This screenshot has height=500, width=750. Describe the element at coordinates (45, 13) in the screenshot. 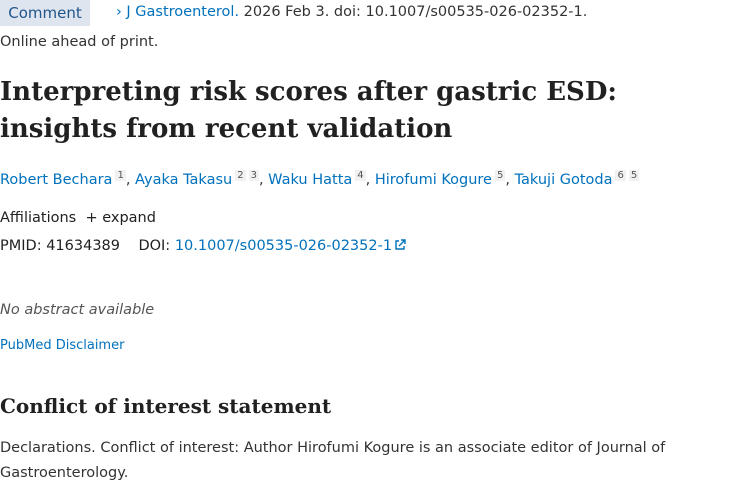

I see `comment-button: Comment` at that location.